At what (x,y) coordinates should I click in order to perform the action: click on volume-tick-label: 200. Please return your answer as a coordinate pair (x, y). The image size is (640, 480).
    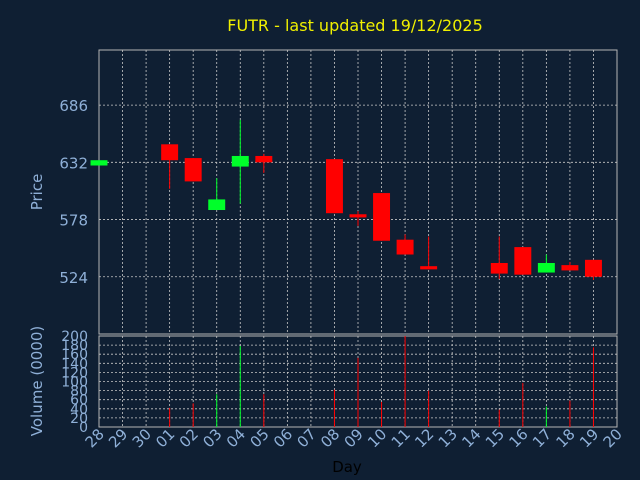
    Looking at the image, I should click on (74, 337).